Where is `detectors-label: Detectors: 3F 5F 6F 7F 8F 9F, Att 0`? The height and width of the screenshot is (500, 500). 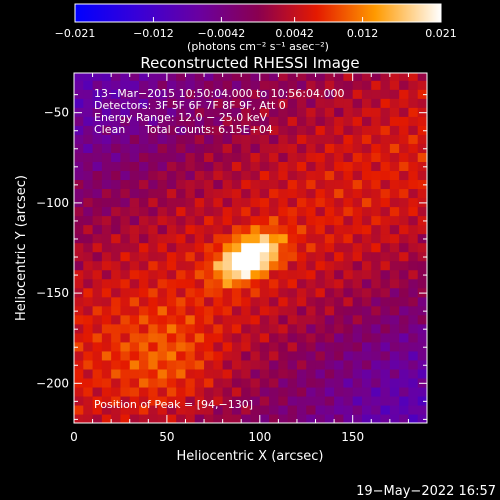
detectors-label: Detectors: 3F 5F 6F 7F 8F 9F, Att 0 is located at coordinates (190, 105).